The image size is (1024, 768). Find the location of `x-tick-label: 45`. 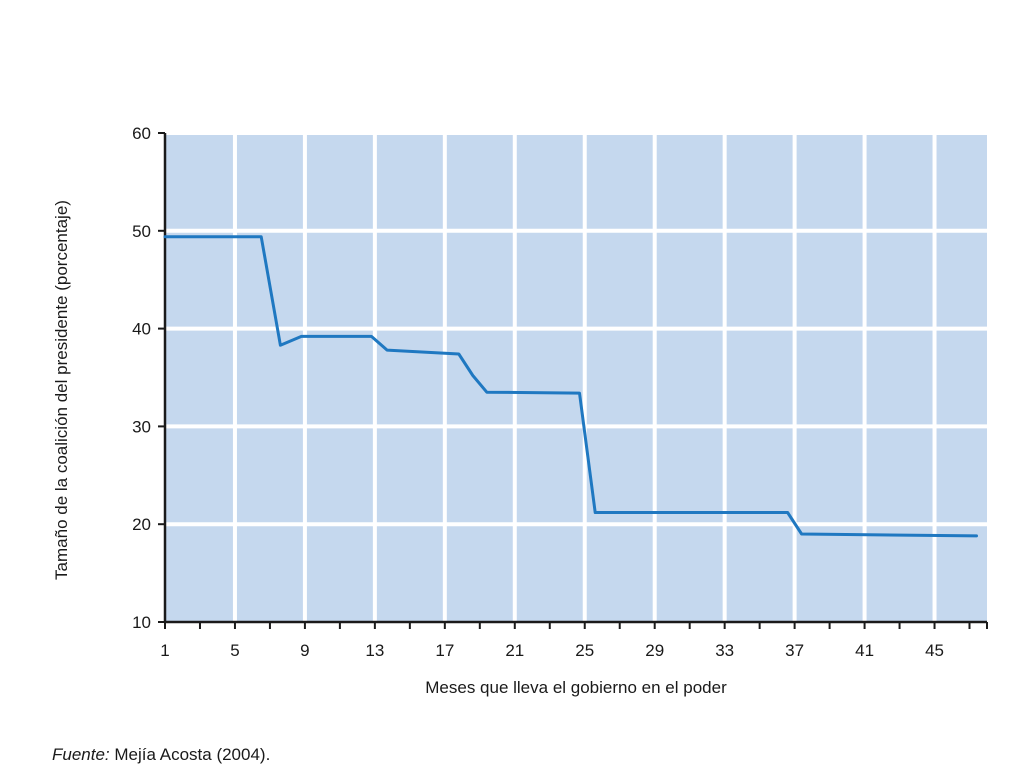

x-tick-label: 45 is located at coordinates (934, 650).